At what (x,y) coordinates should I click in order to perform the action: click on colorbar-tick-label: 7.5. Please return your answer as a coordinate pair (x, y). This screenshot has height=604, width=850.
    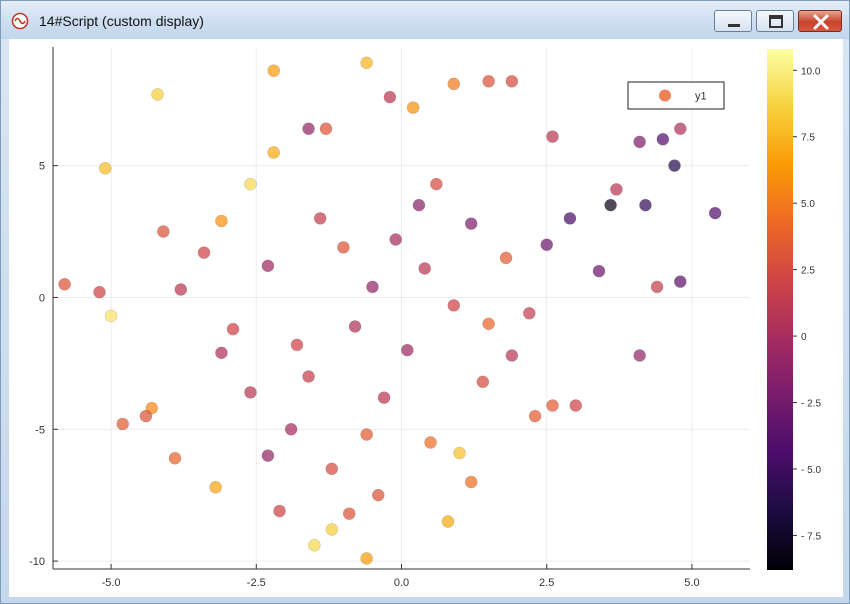
    Looking at the image, I should click on (808, 138).